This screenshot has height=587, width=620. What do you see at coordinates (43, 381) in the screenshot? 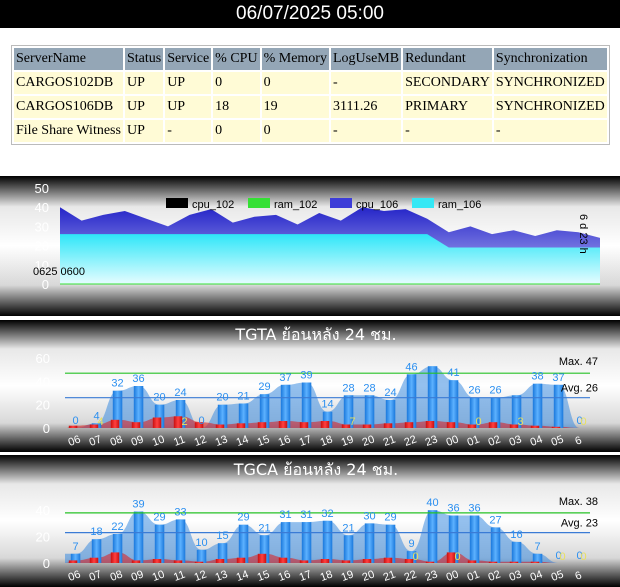
I see `y-tick-label: 40` at bounding box center [43, 381].